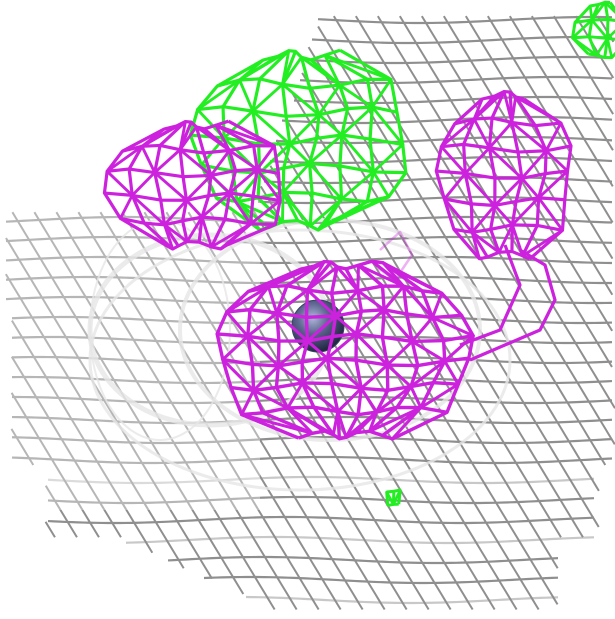 Image resolution: width=615 pixels, height=619 pixels. I want to click on magenta-density-mesh-front, so click(345, 350).